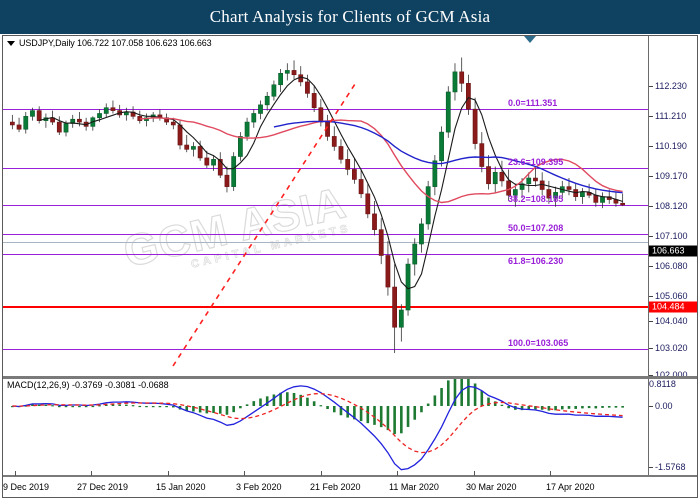  What do you see at coordinates (538, 343) in the screenshot?
I see `fib-label-1000: 100.0=103.065` at bounding box center [538, 343].